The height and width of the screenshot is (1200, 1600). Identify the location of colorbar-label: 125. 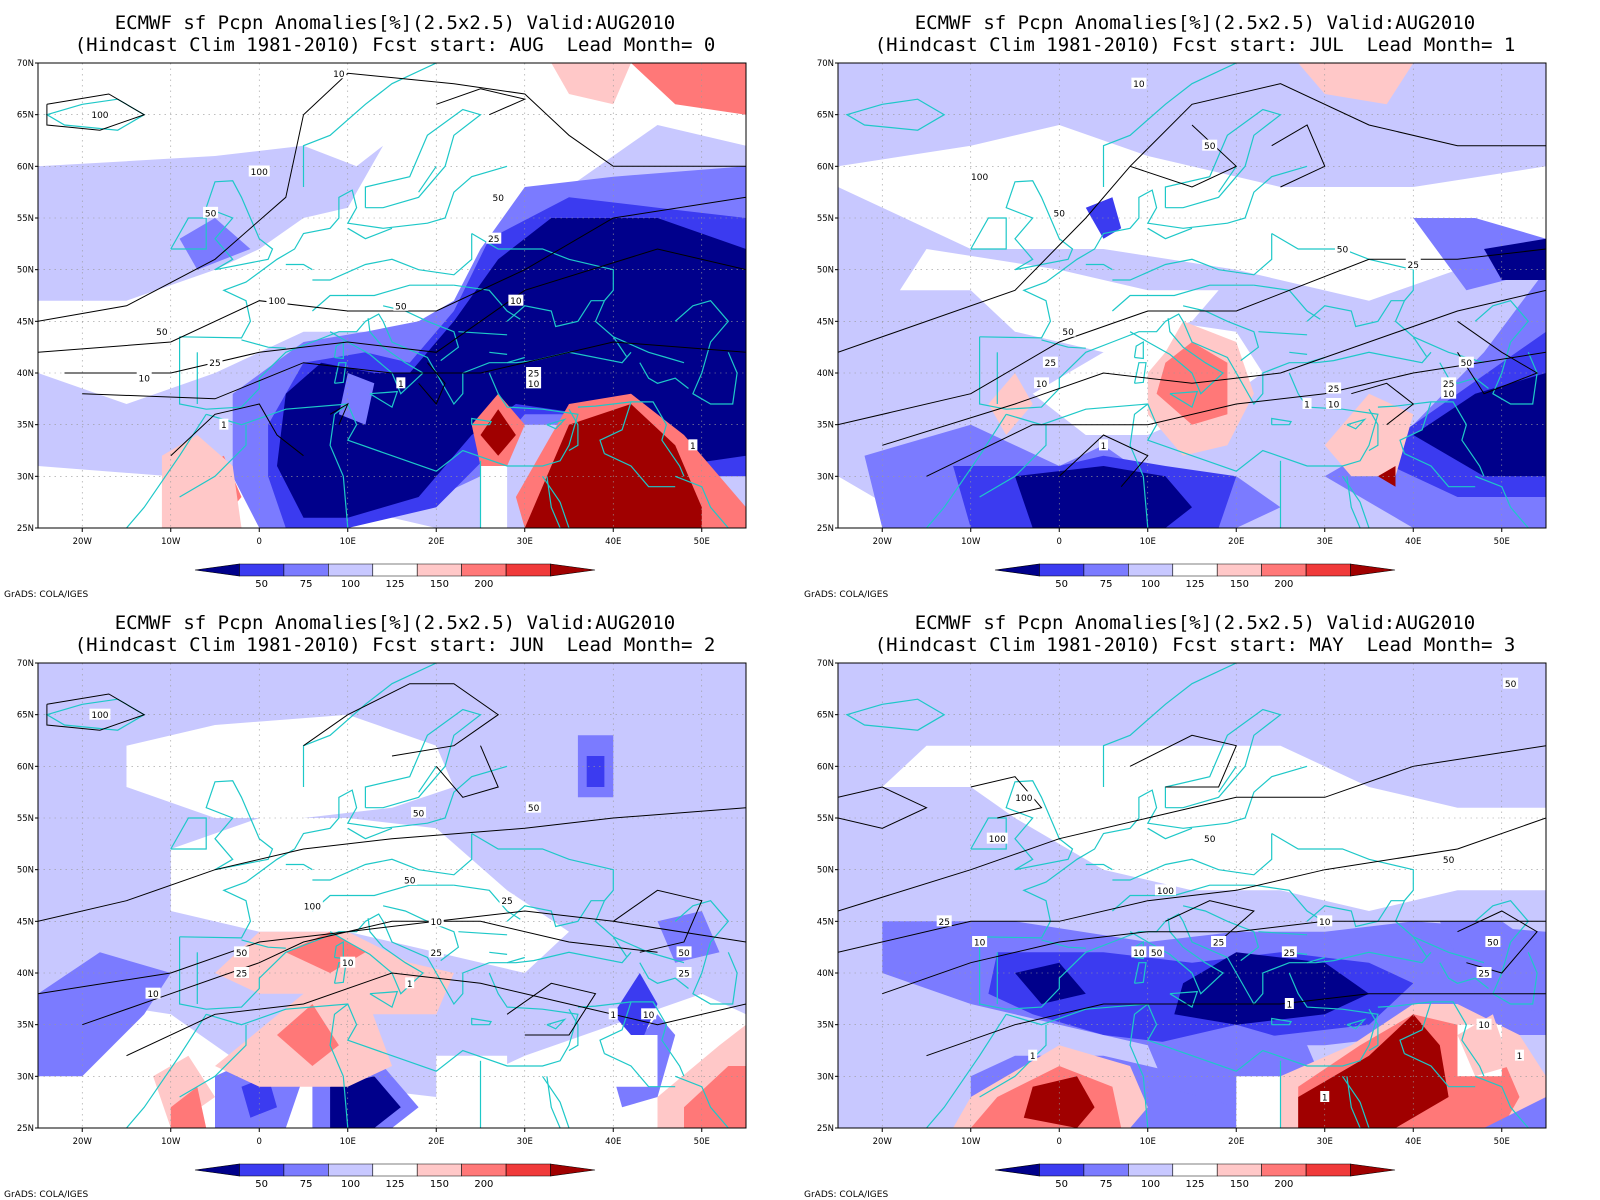
(394, 1184).